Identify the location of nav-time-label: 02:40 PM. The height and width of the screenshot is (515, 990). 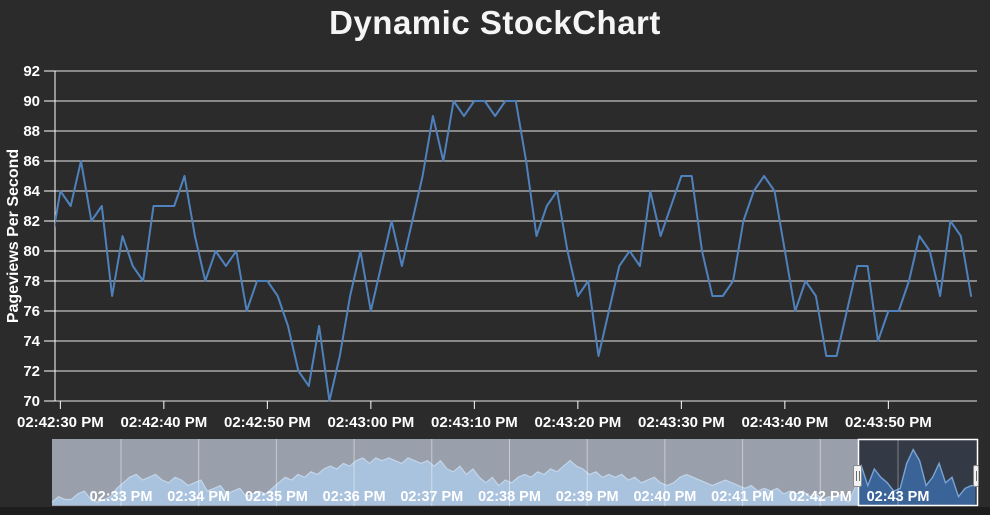
(664, 497).